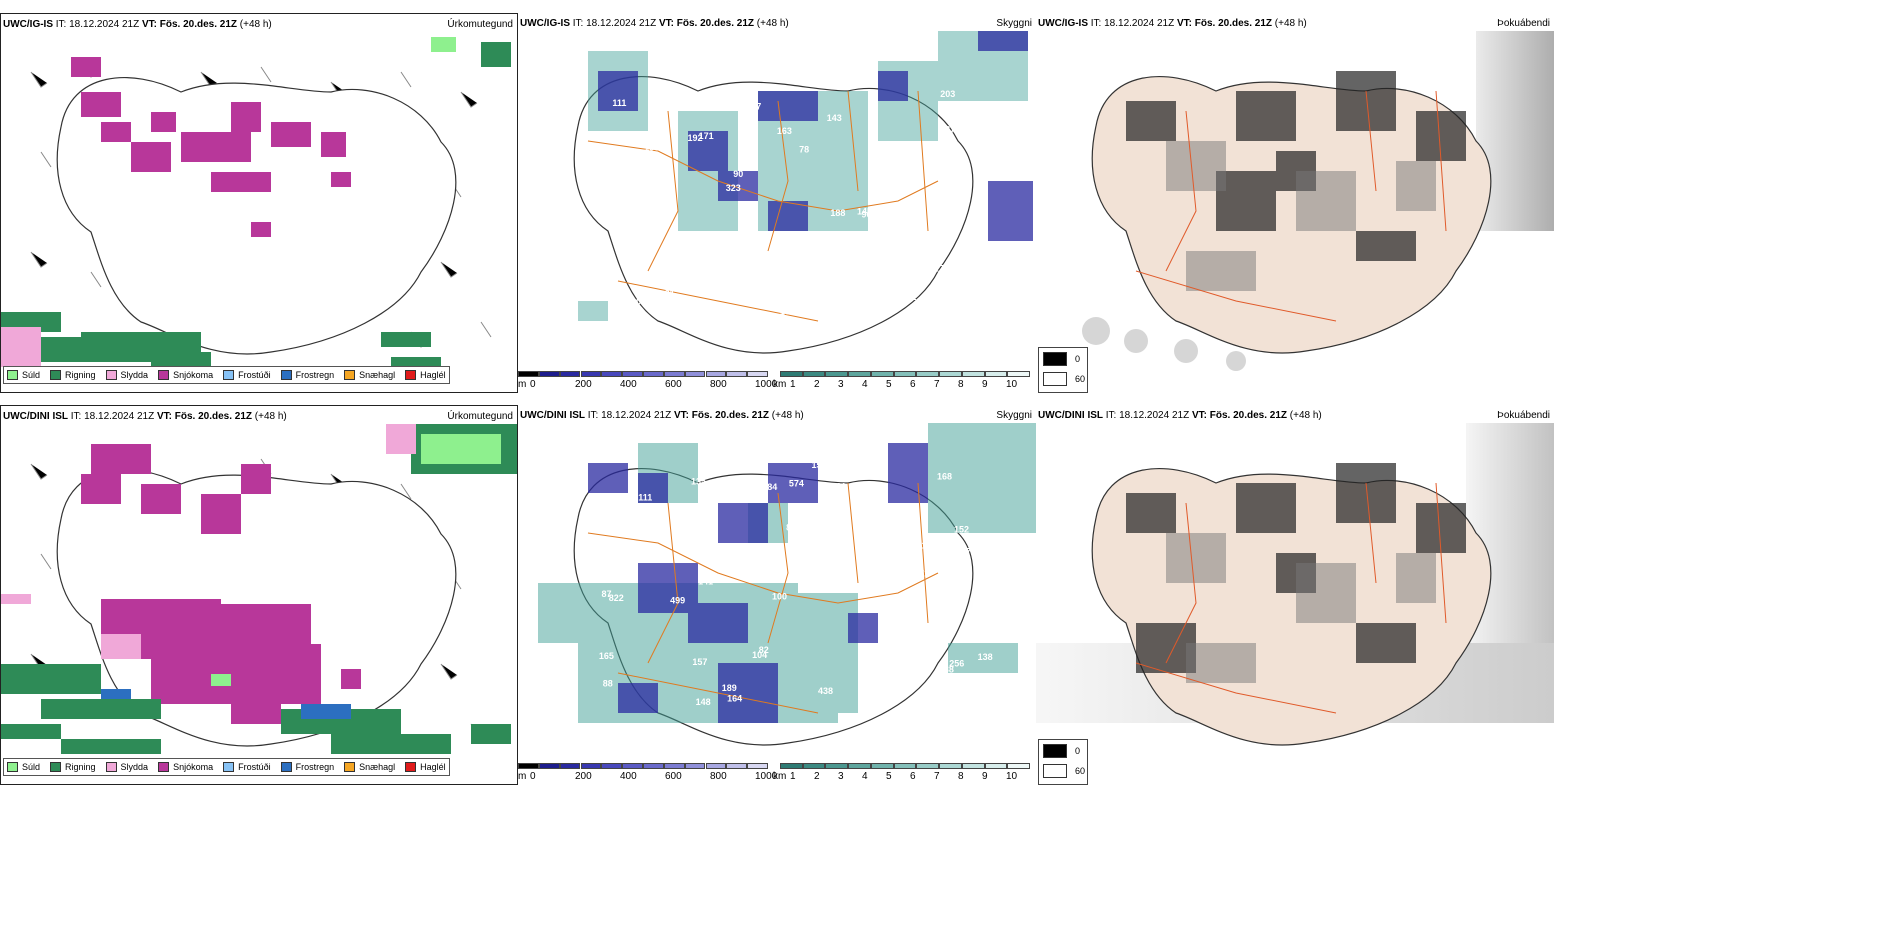 Image resolution: width=1900 pixels, height=950 pixels. Describe the element at coordinates (1318, 201) in the screenshot. I see `fog-map` at that location.